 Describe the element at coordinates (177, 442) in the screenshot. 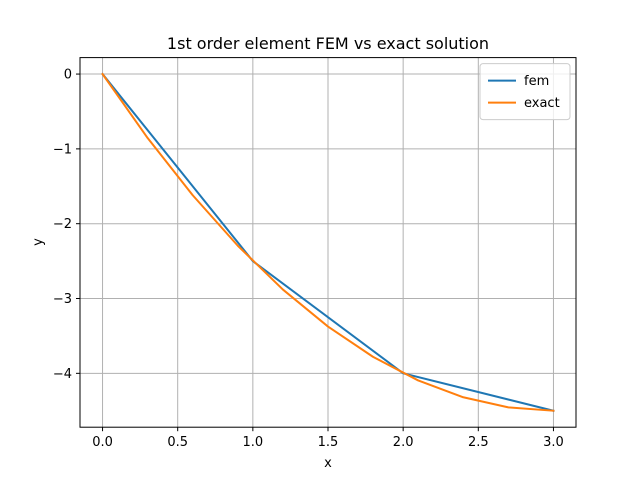

I see `x-tick-label: 0.5` at that location.